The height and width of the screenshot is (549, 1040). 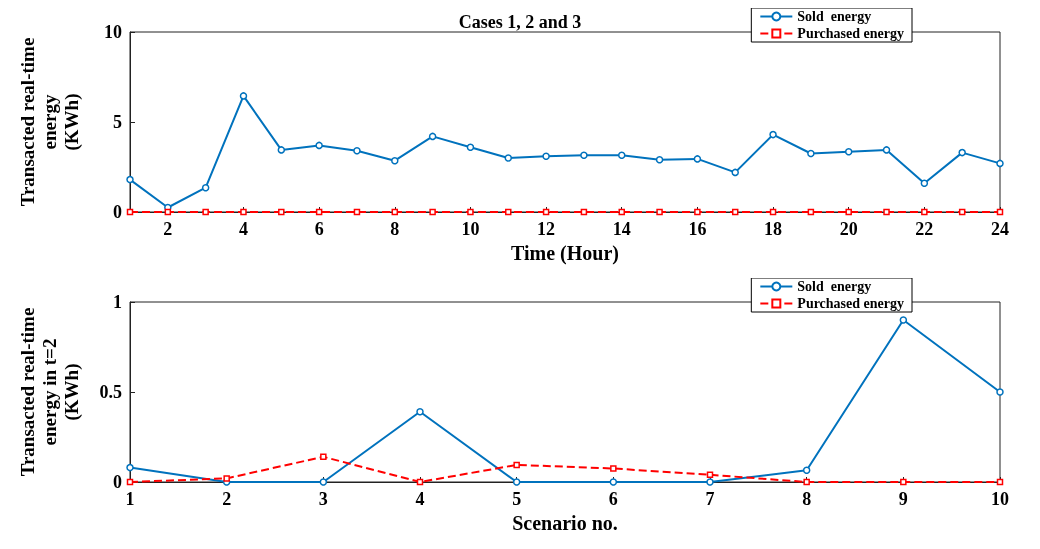 What do you see at coordinates (323, 499) in the screenshot?
I see `x-tick-label: 3` at bounding box center [323, 499].